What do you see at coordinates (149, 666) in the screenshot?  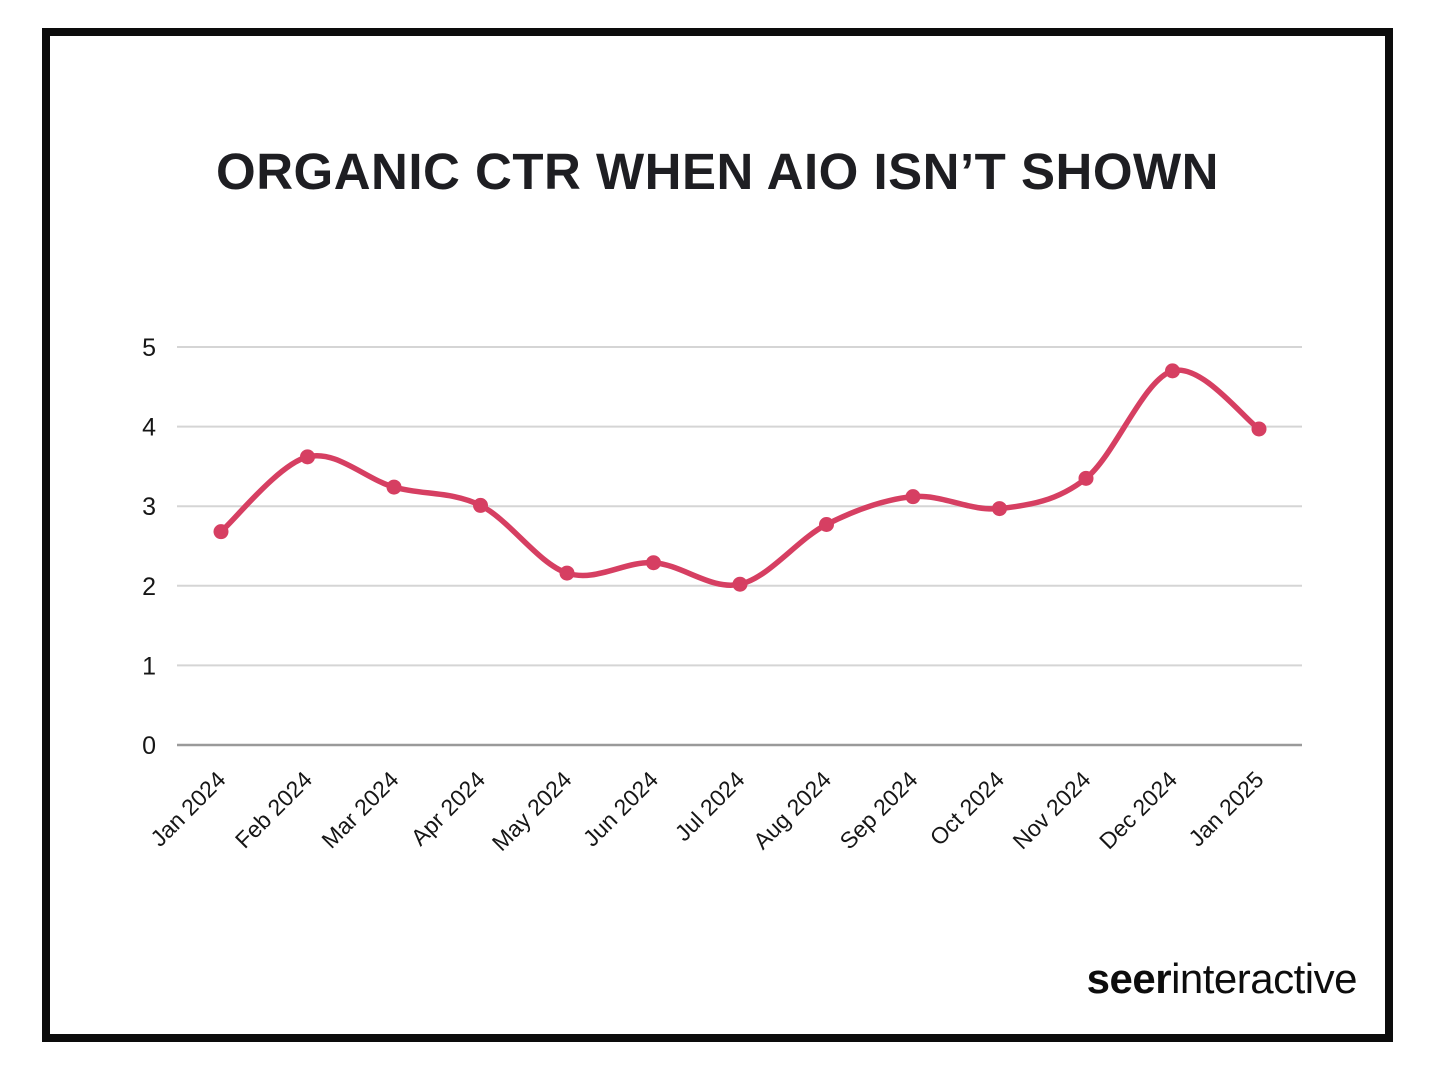 I see `y-tick-label: 1` at bounding box center [149, 666].